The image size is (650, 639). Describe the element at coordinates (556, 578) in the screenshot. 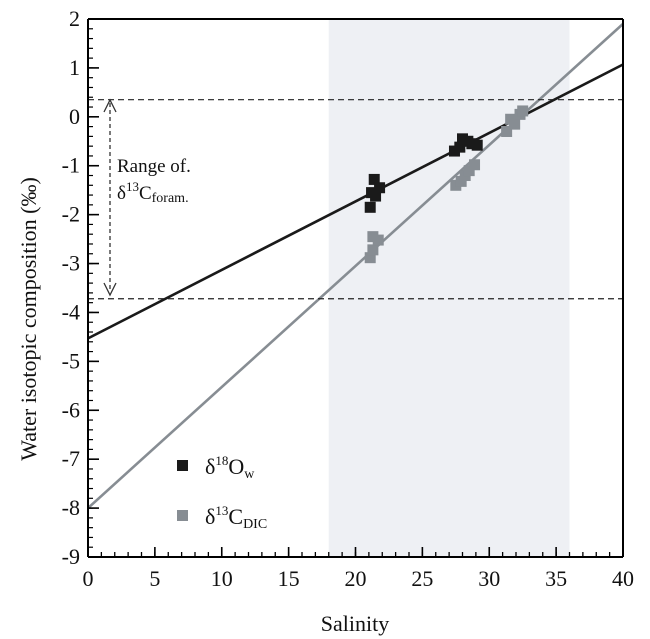

I see `x-tick-label: 35` at that location.